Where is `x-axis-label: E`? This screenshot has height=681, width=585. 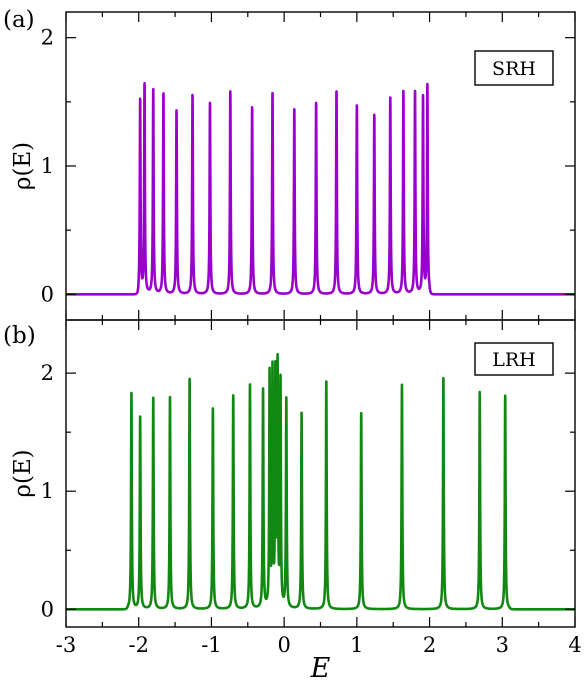
x-axis-label: E is located at coordinates (320, 667).